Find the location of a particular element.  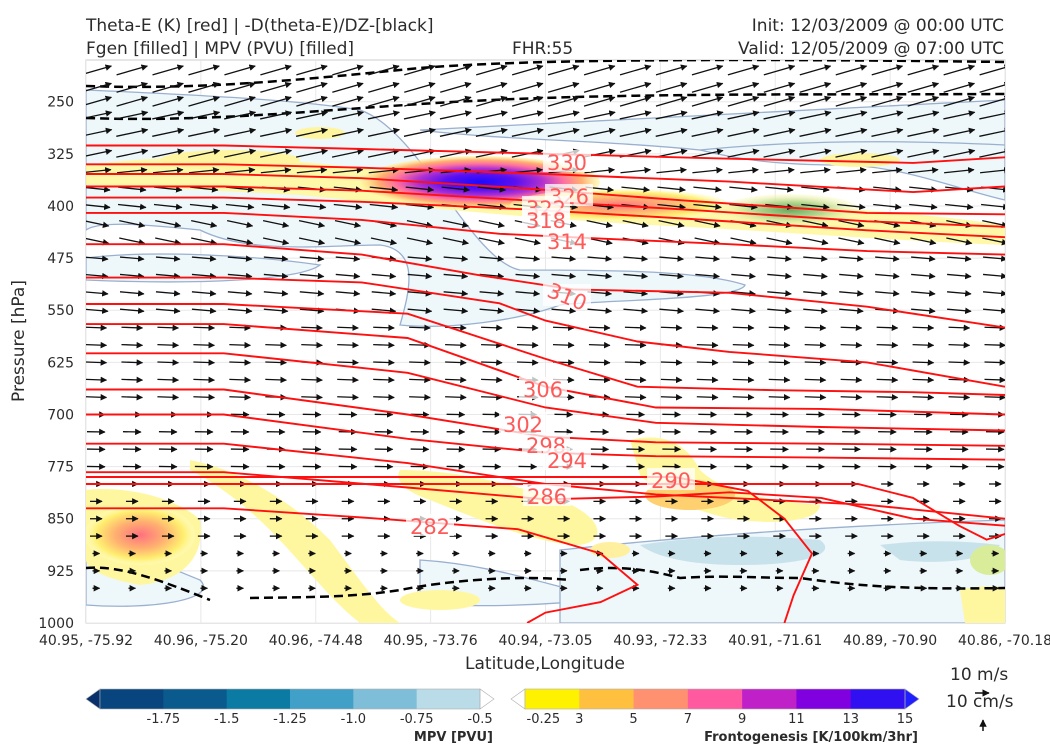

mpv-colorbar-label: MPV [PVU] is located at coordinates (453, 737).